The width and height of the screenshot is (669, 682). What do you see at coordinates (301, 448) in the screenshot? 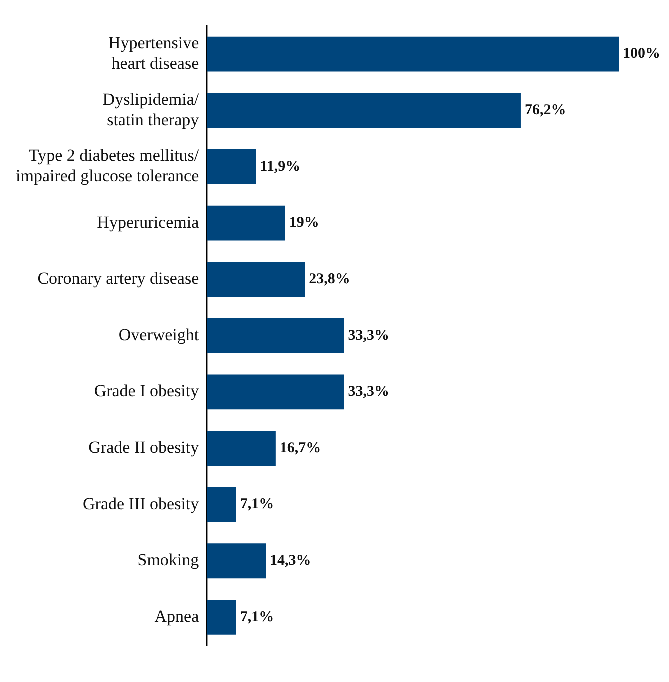
I see `data-label: 16,7%` at bounding box center [301, 448].